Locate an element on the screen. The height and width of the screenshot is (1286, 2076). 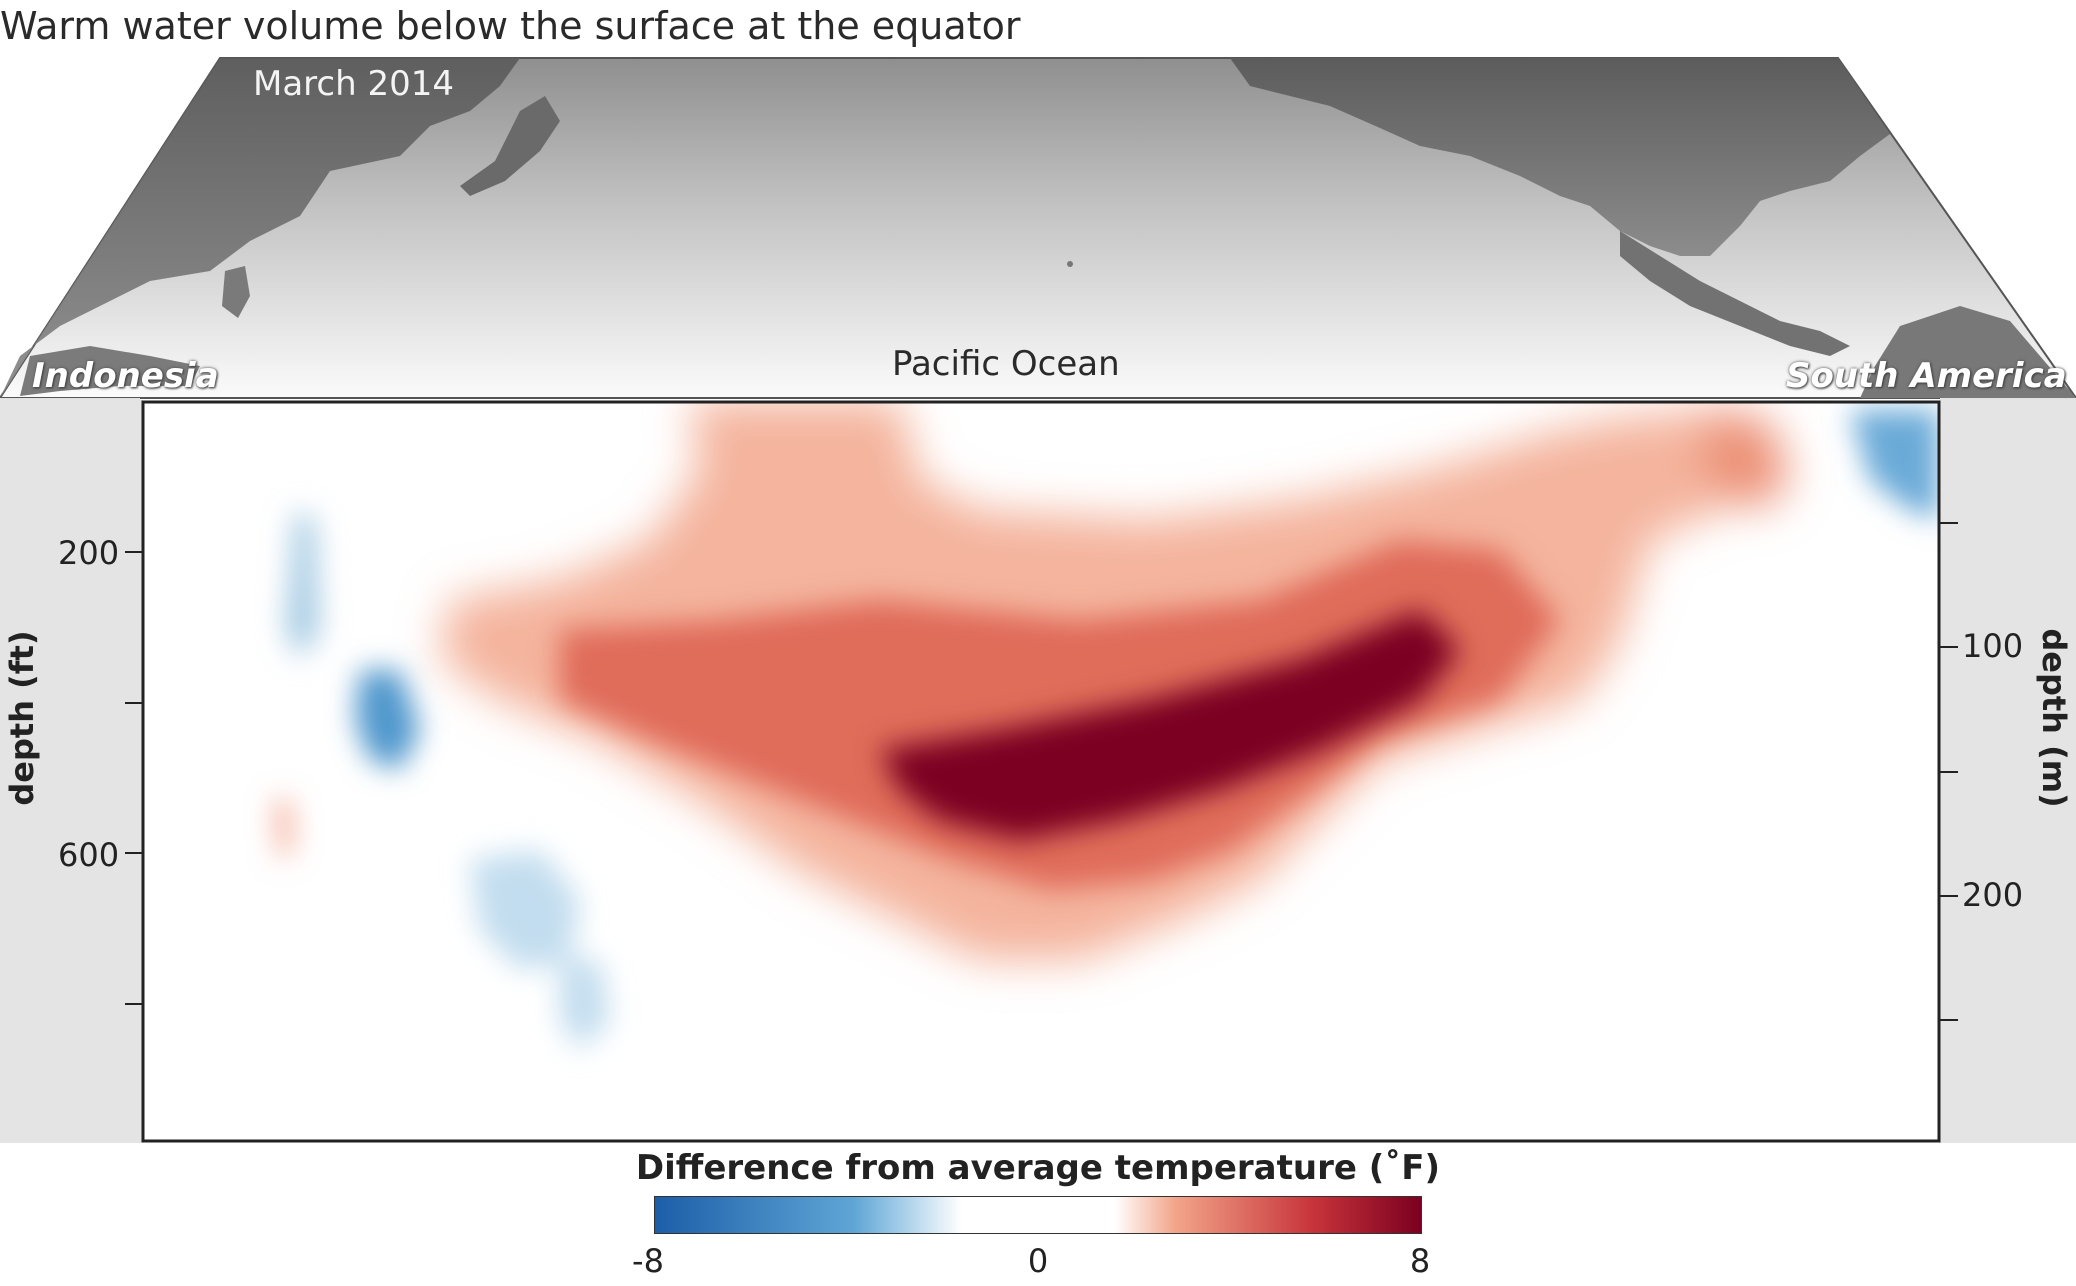
central-america-landmass is located at coordinates (1735, 293).